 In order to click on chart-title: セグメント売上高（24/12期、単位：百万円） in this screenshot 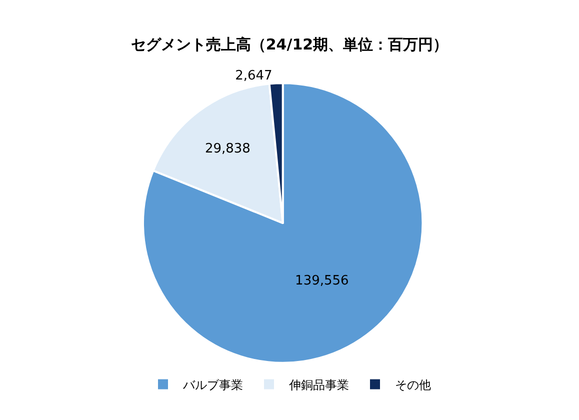, I will do `click(289, 44)`.